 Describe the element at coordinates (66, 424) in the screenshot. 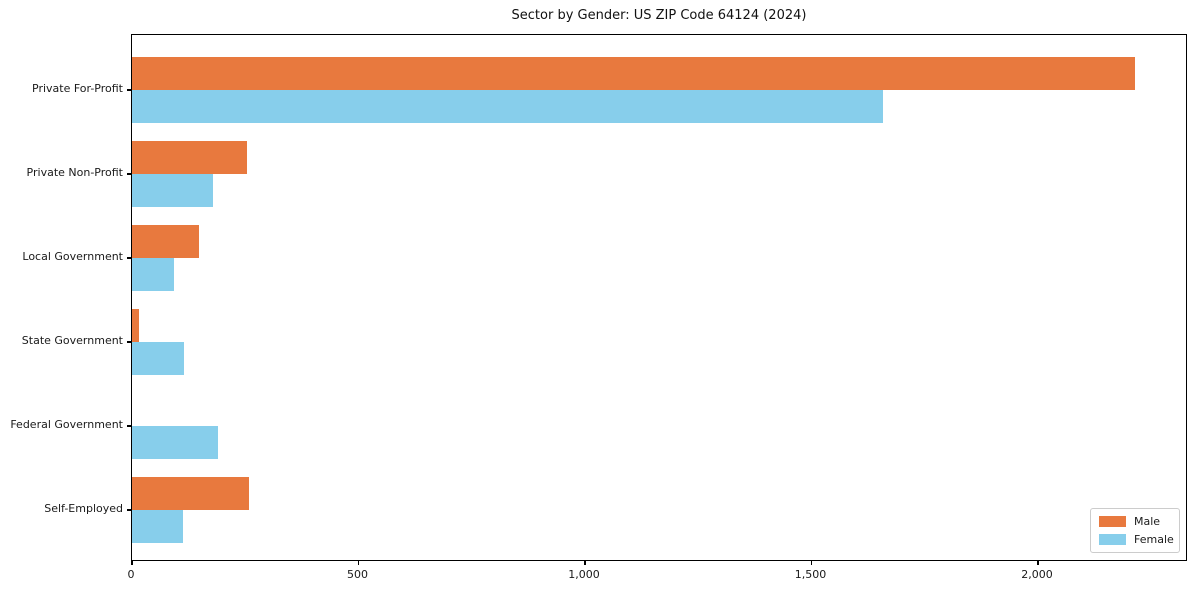

I see `y-axis-label: Federal Government` at that location.